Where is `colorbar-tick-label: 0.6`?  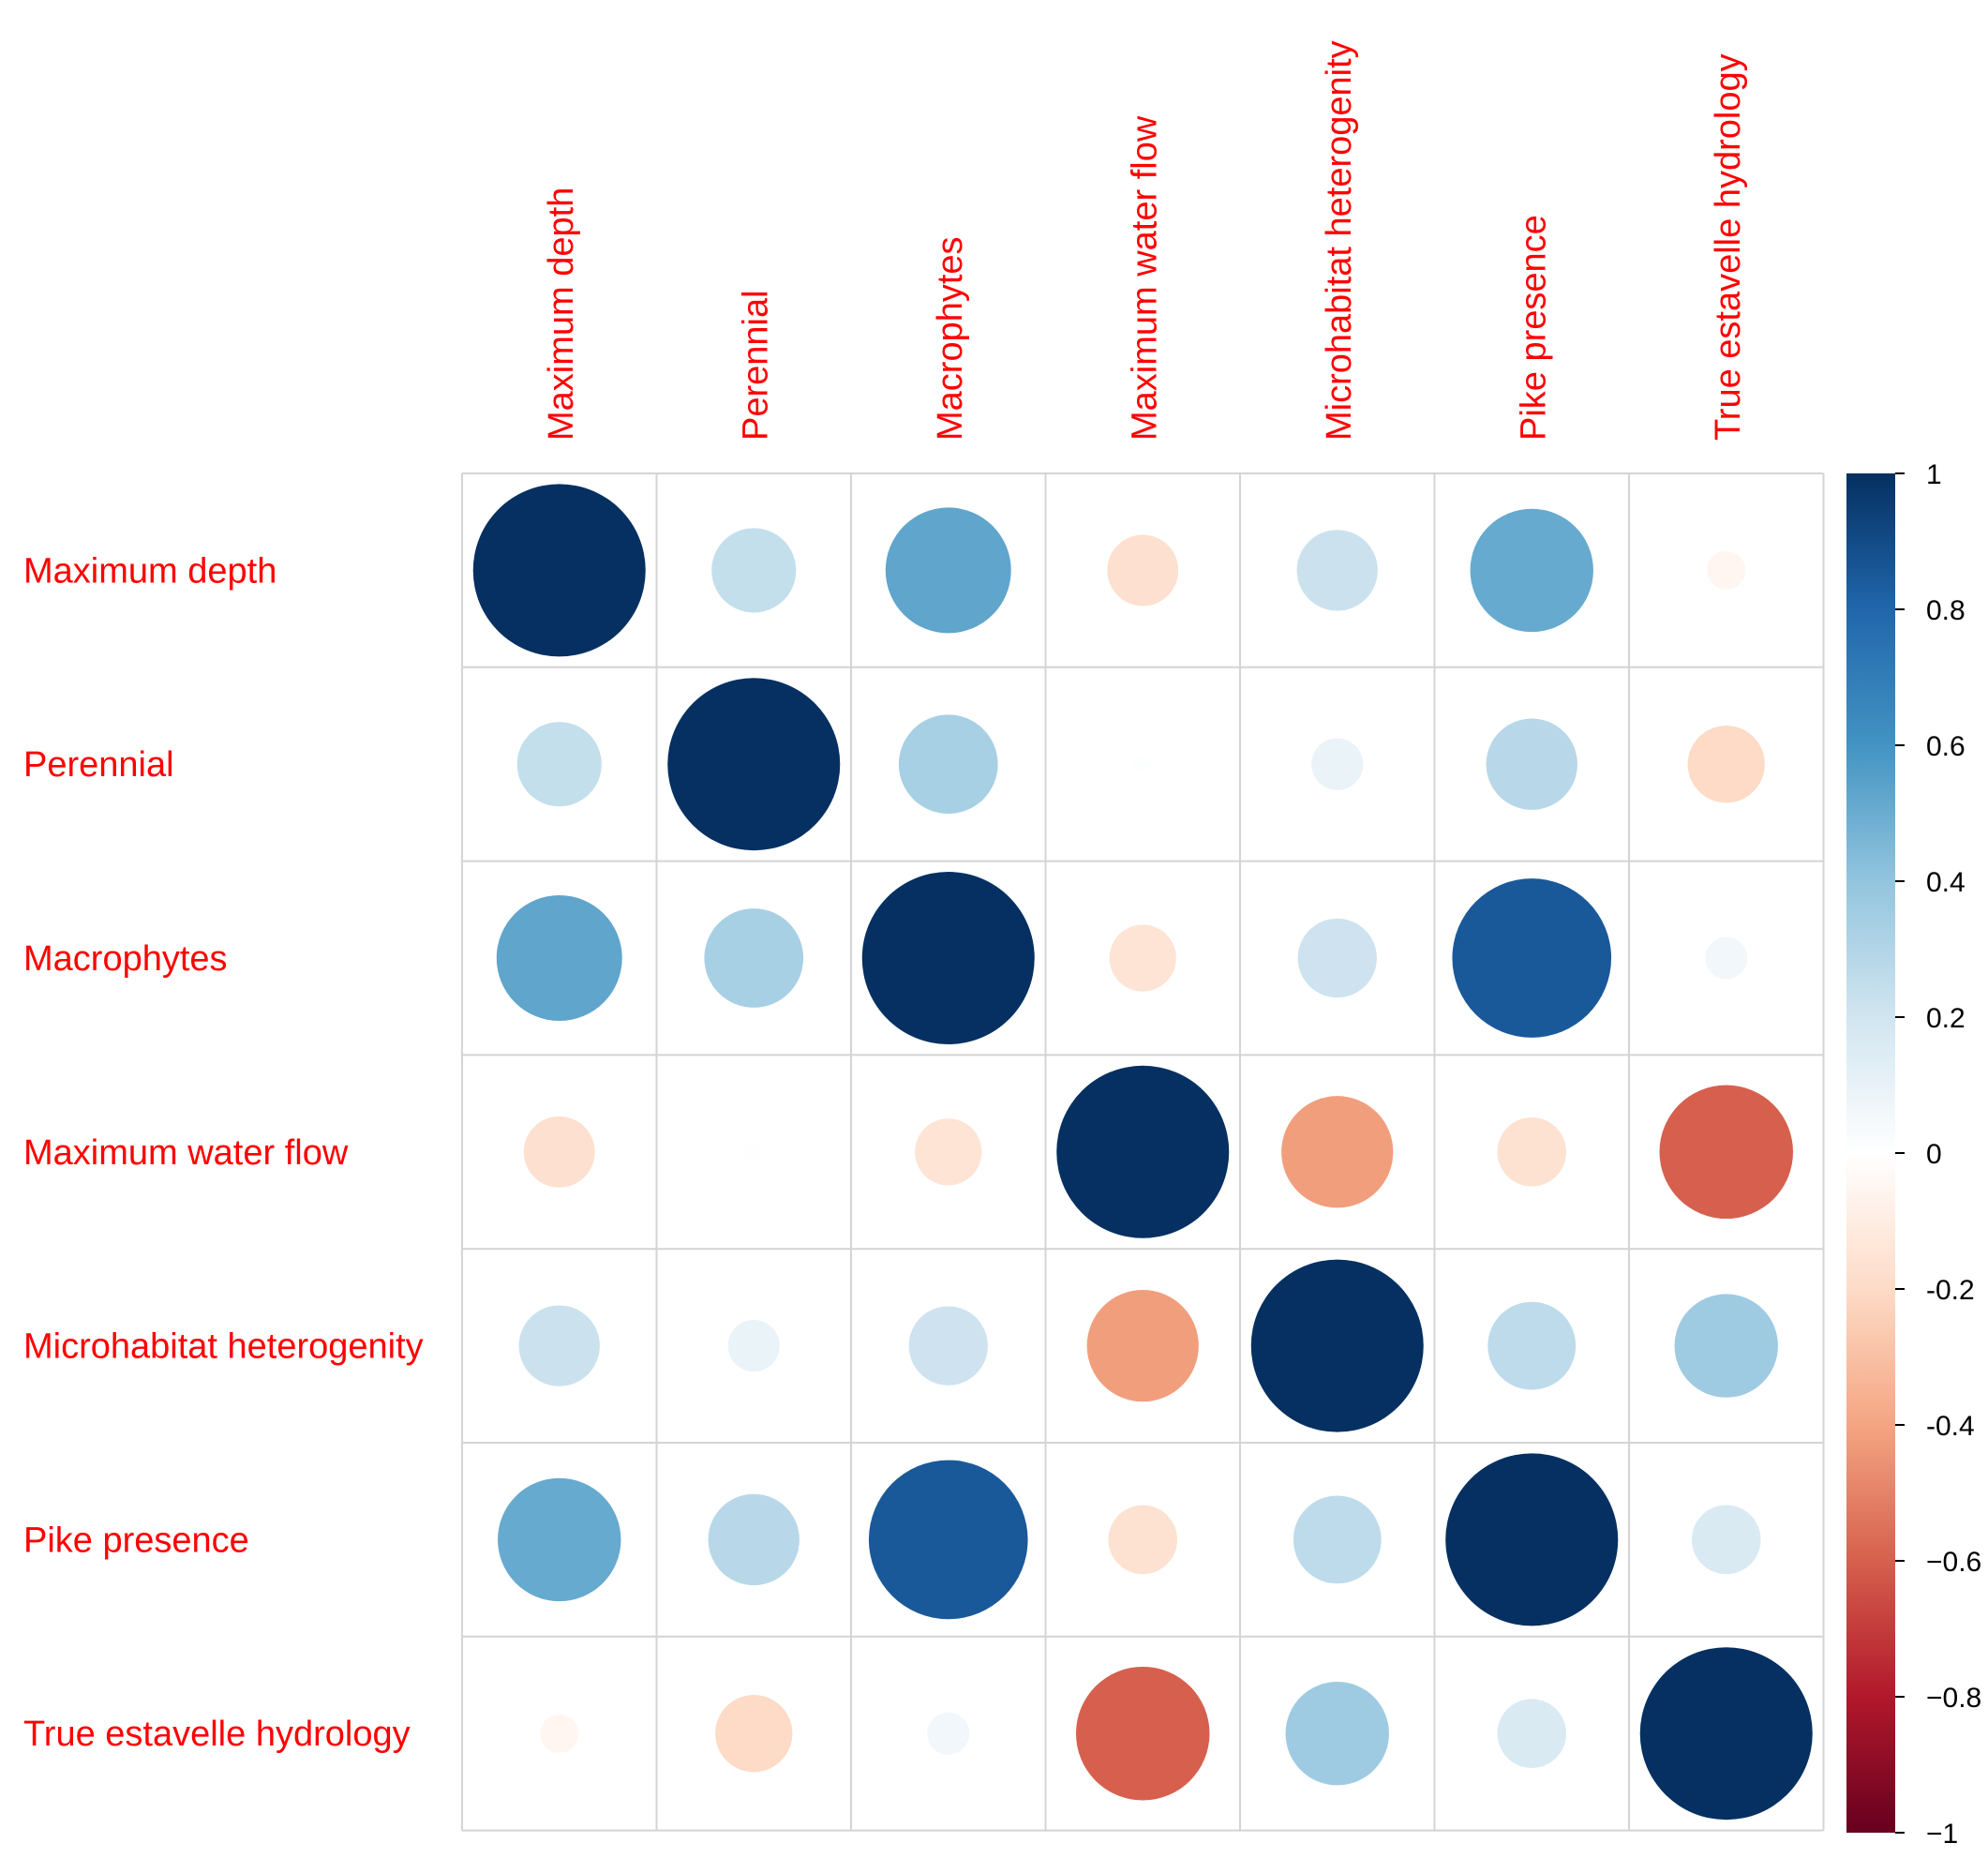 colorbar-tick-label: 0.6 is located at coordinates (1946, 746).